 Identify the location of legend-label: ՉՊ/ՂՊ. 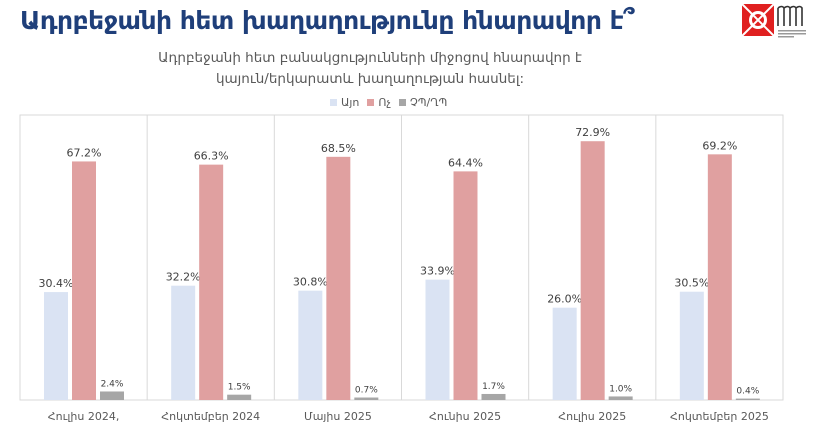
(428, 102).